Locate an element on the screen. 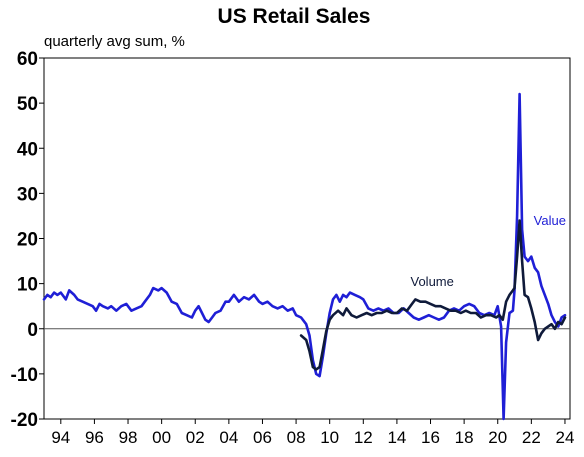 The image size is (584, 457). x-tick-label: 08 is located at coordinates (296, 437).